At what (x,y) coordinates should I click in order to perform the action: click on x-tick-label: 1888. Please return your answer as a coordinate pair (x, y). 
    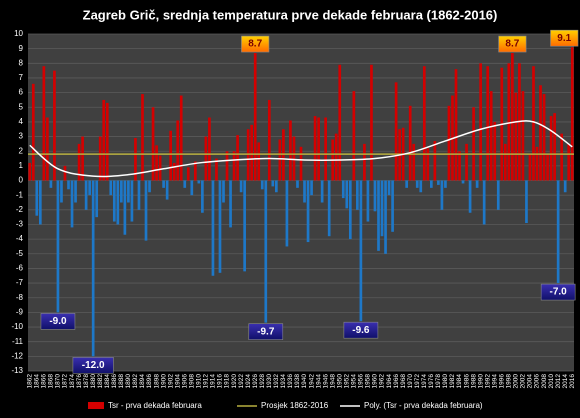
    Looking at the image, I should click on (121, 381).